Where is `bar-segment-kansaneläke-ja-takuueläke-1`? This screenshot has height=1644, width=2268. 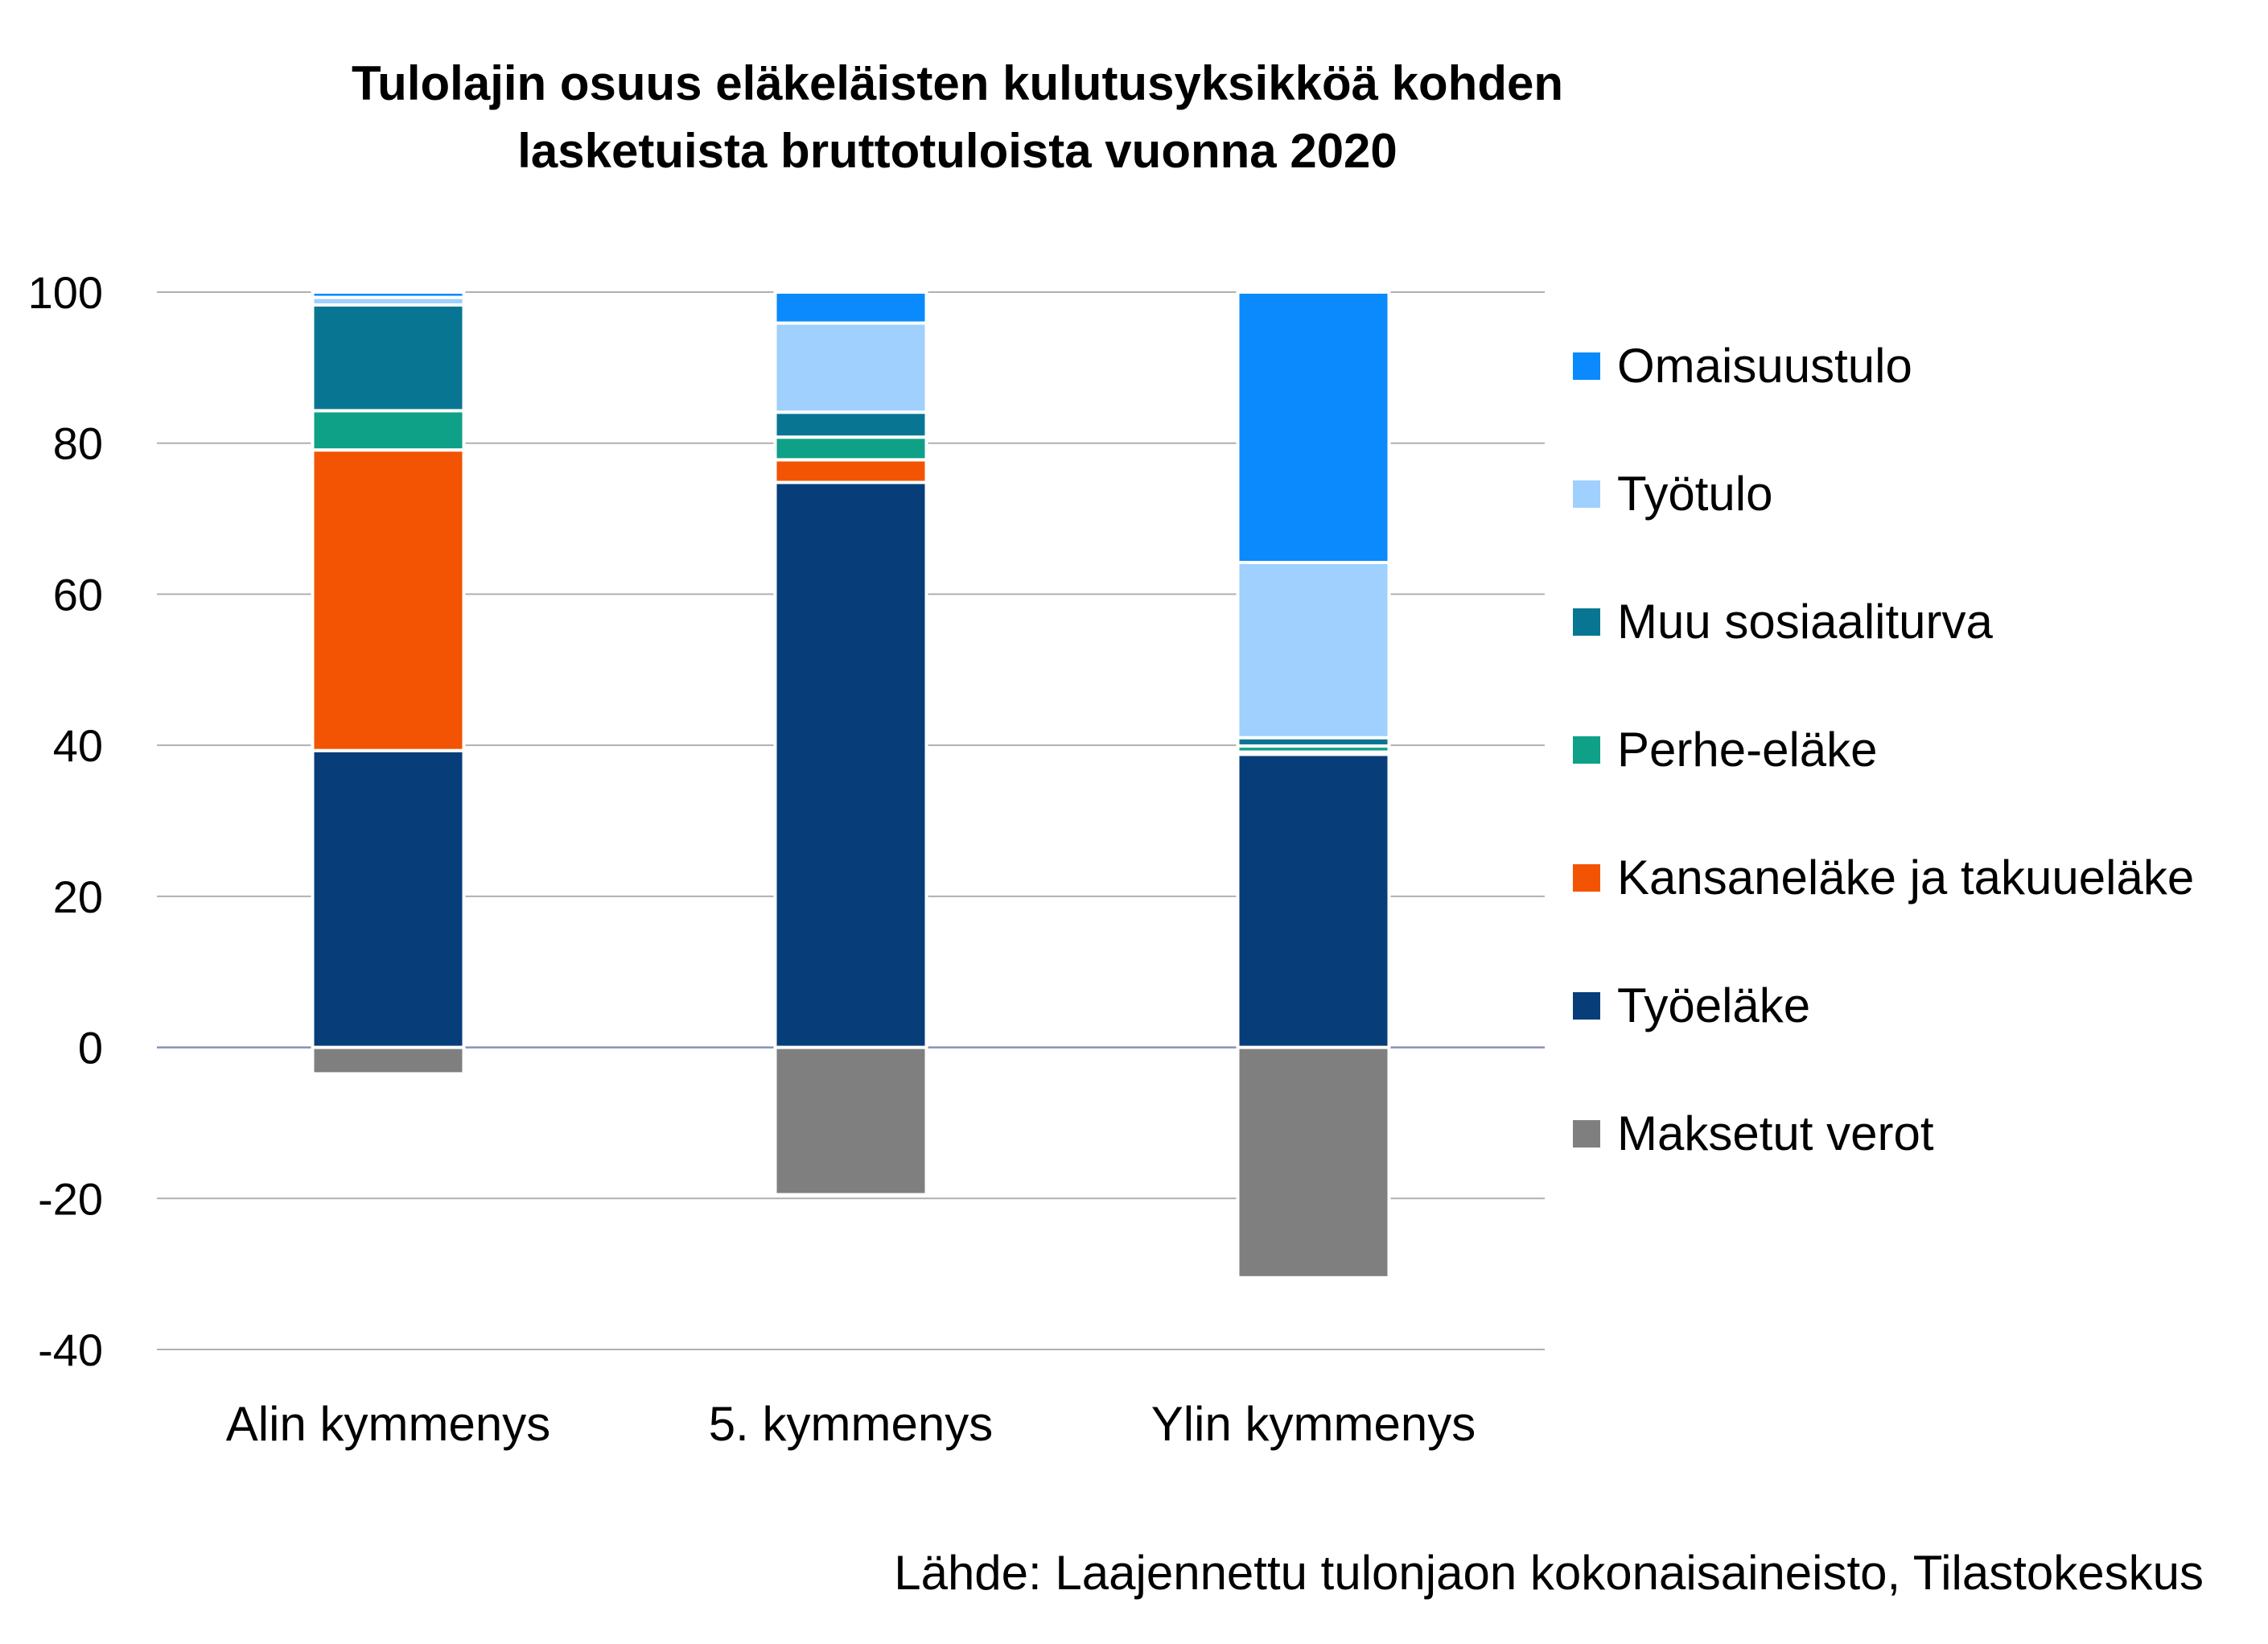 bar-segment-kansaneläke-ja-takuueläke-1 is located at coordinates (388, 600).